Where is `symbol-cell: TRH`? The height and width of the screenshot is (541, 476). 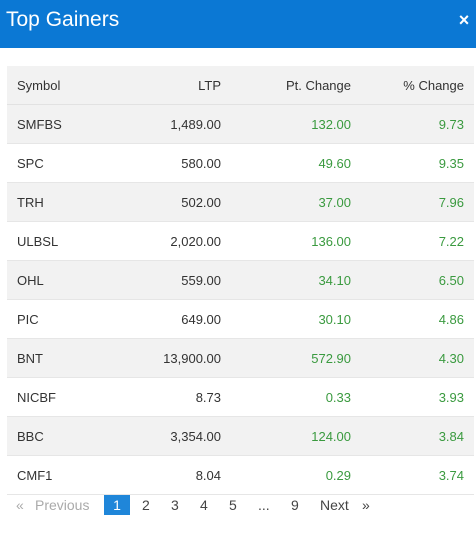
symbol-cell: TRH is located at coordinates (65, 202).